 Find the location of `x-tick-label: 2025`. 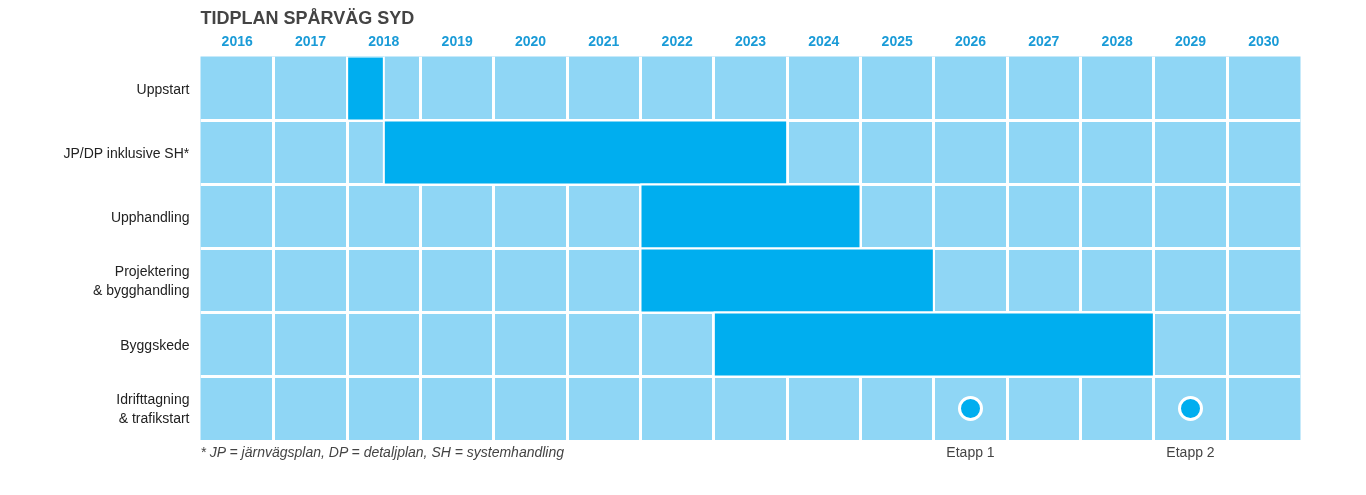

x-tick-label: 2025 is located at coordinates (897, 40).